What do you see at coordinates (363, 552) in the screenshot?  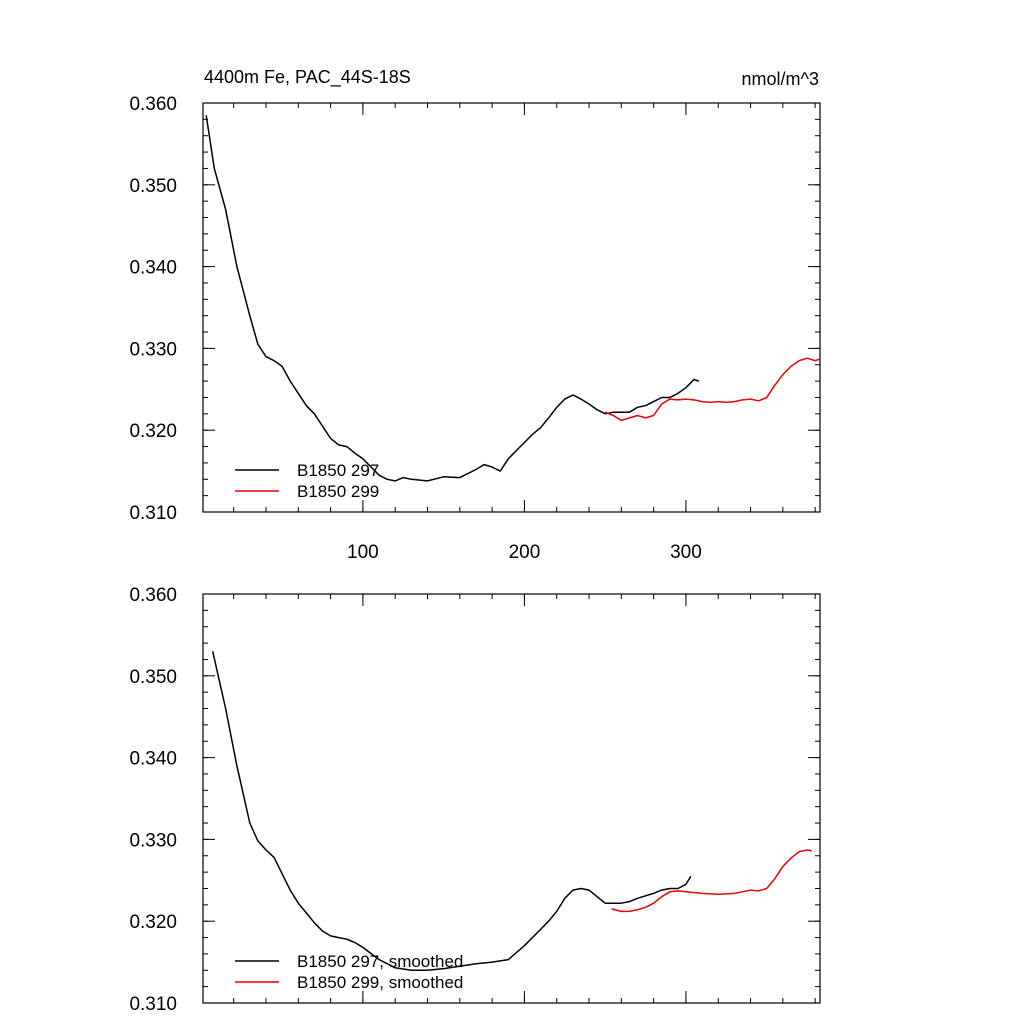 I see `x-tick-label: 100` at bounding box center [363, 552].